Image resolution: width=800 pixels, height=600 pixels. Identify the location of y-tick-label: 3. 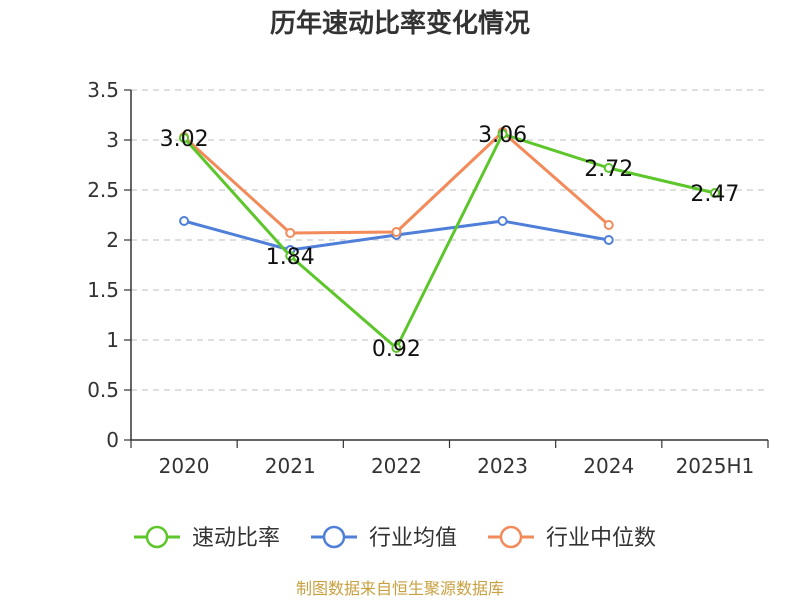
(112, 140).